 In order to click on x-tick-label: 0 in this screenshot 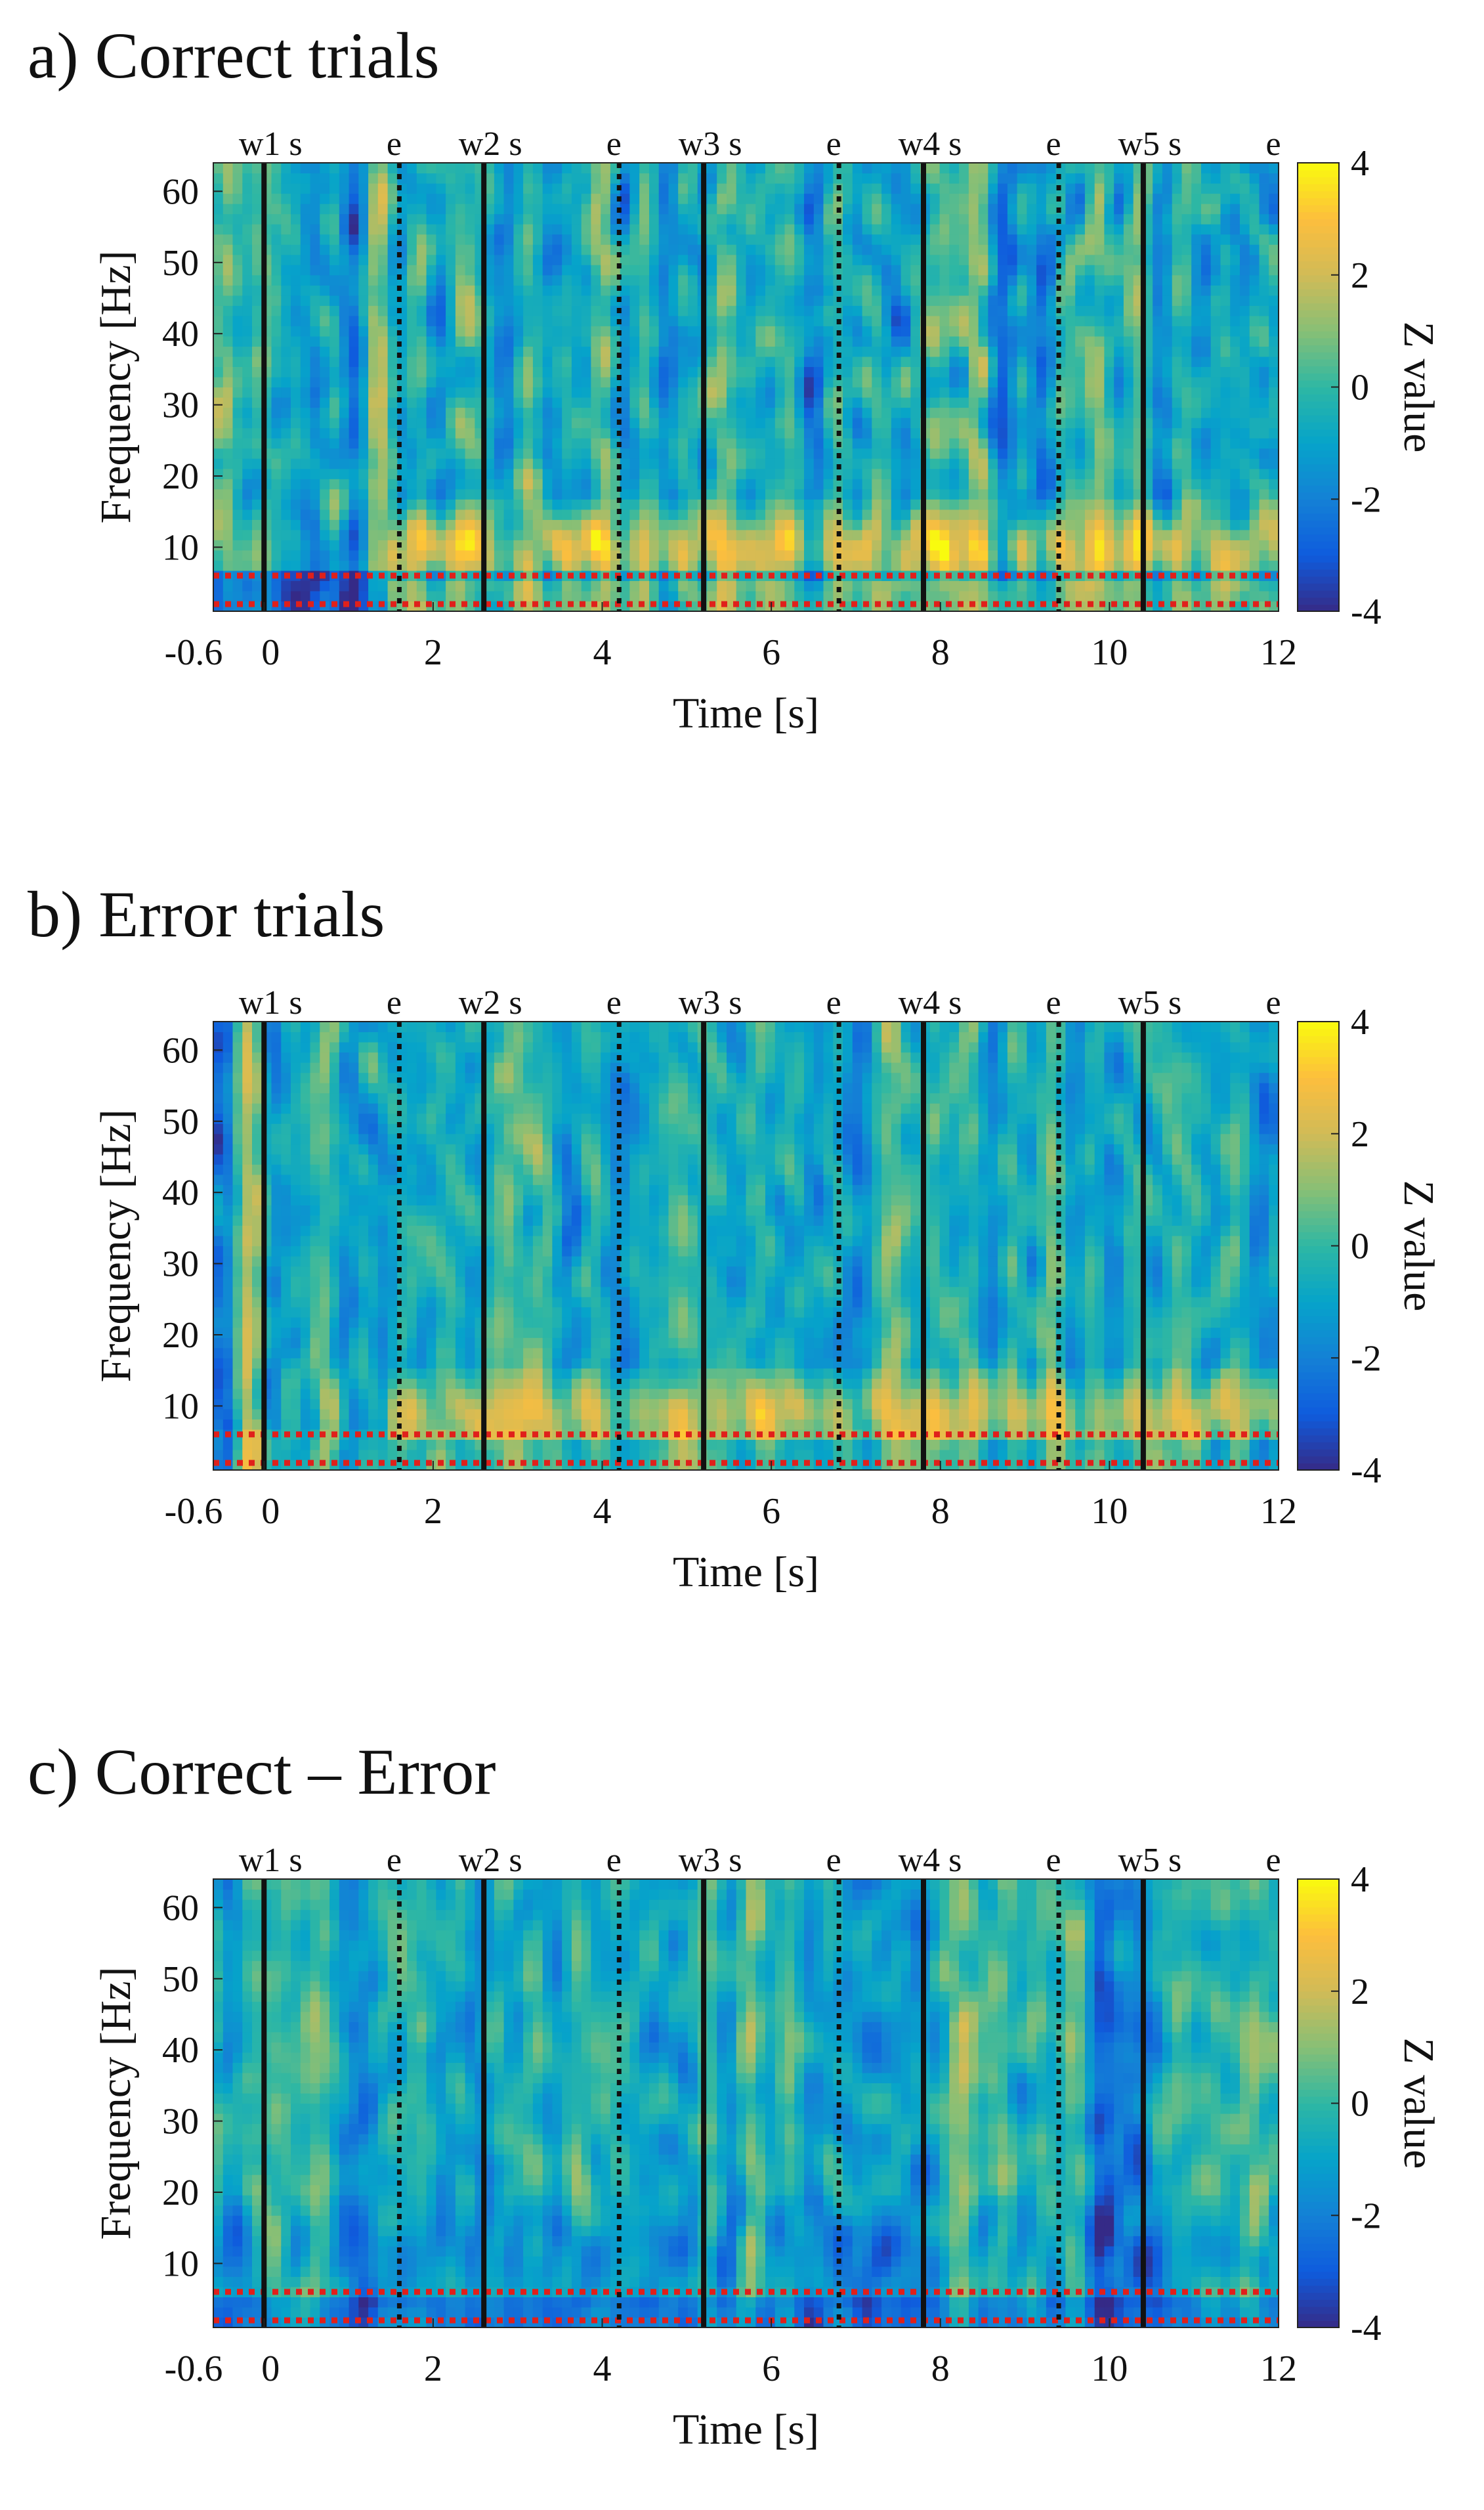, I will do `click(271, 653)`.